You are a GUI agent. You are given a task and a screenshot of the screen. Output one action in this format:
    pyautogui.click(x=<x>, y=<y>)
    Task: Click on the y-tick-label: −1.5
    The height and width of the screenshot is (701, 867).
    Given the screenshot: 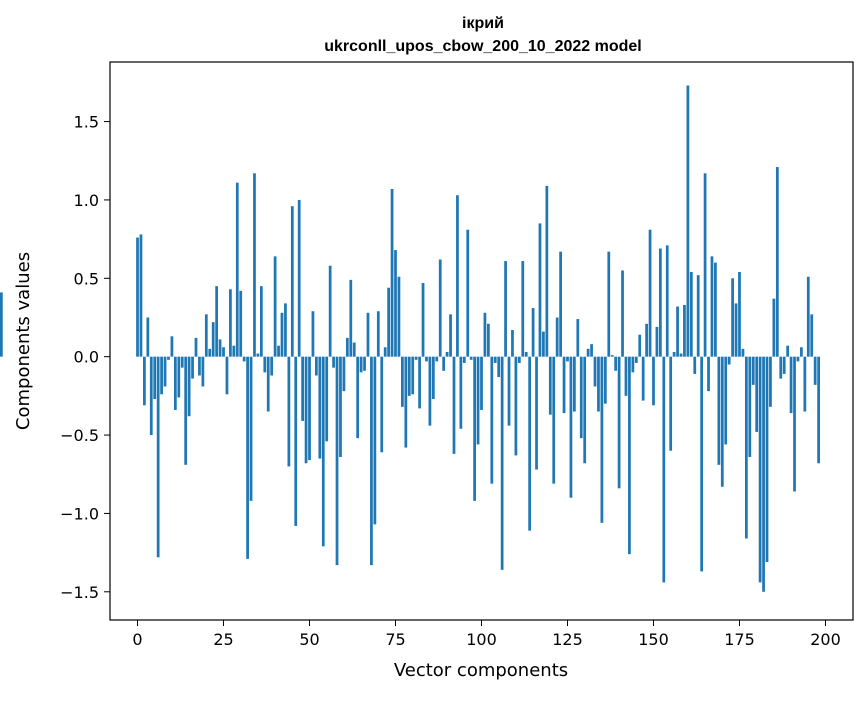 What is the action you would take?
    pyautogui.click(x=79, y=592)
    